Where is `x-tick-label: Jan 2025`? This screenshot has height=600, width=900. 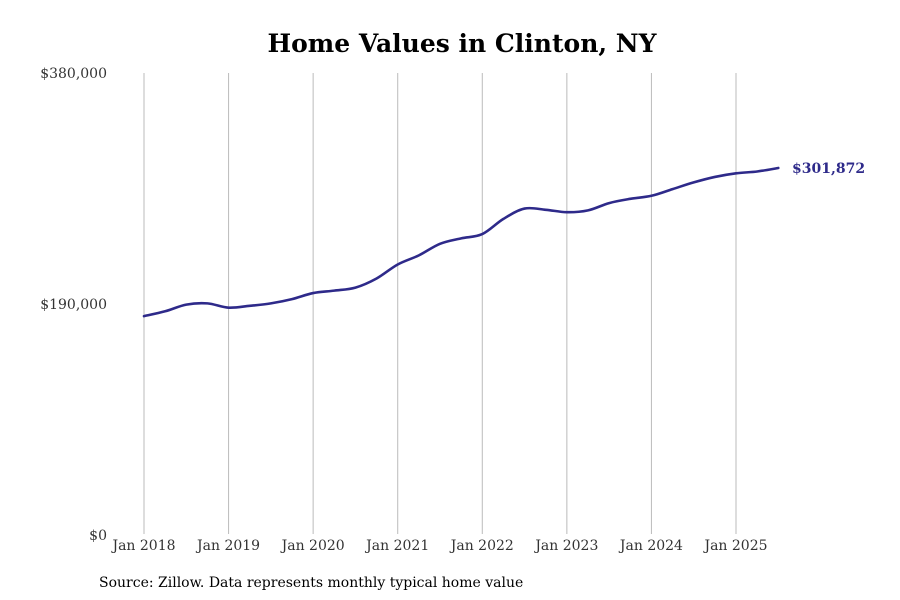 x-tick-label: Jan 2025 is located at coordinates (734, 546).